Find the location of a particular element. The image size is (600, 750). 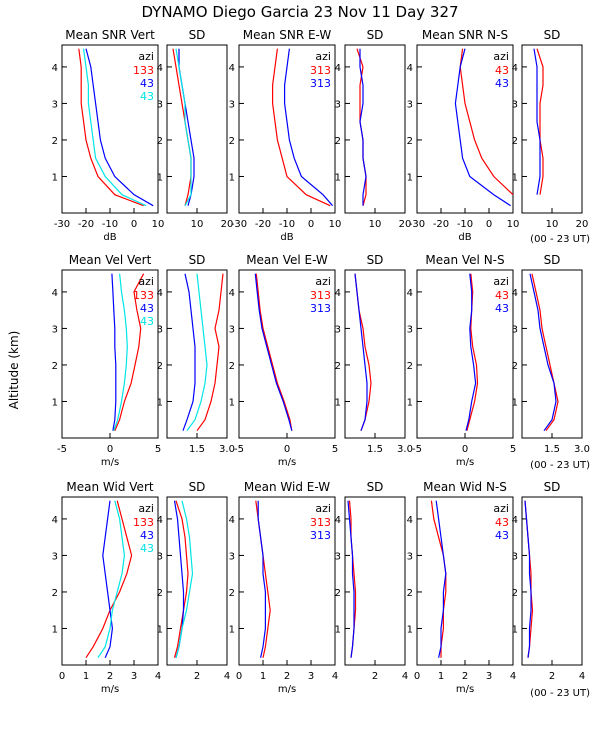

x-tick-label: -20 is located at coordinates (263, 224).